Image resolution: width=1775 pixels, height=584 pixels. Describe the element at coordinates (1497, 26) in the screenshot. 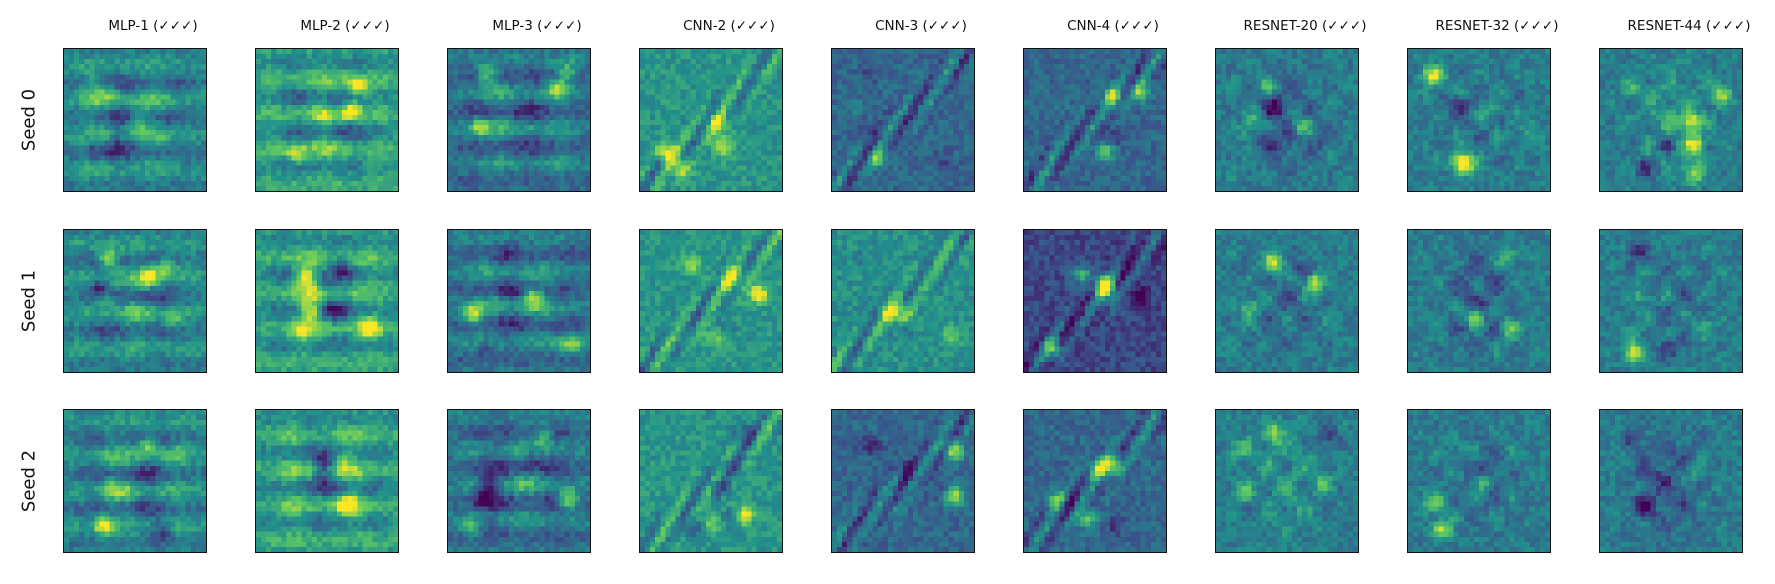

I see `column-title-resnet-32: RESNET-32 (✓✓✓)` at that location.